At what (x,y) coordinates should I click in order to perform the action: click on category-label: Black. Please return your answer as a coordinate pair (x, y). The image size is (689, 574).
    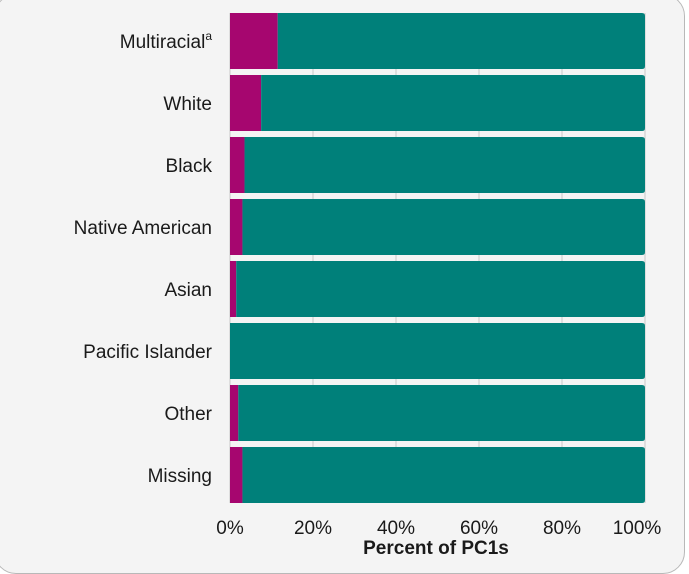
    Looking at the image, I should click on (189, 166).